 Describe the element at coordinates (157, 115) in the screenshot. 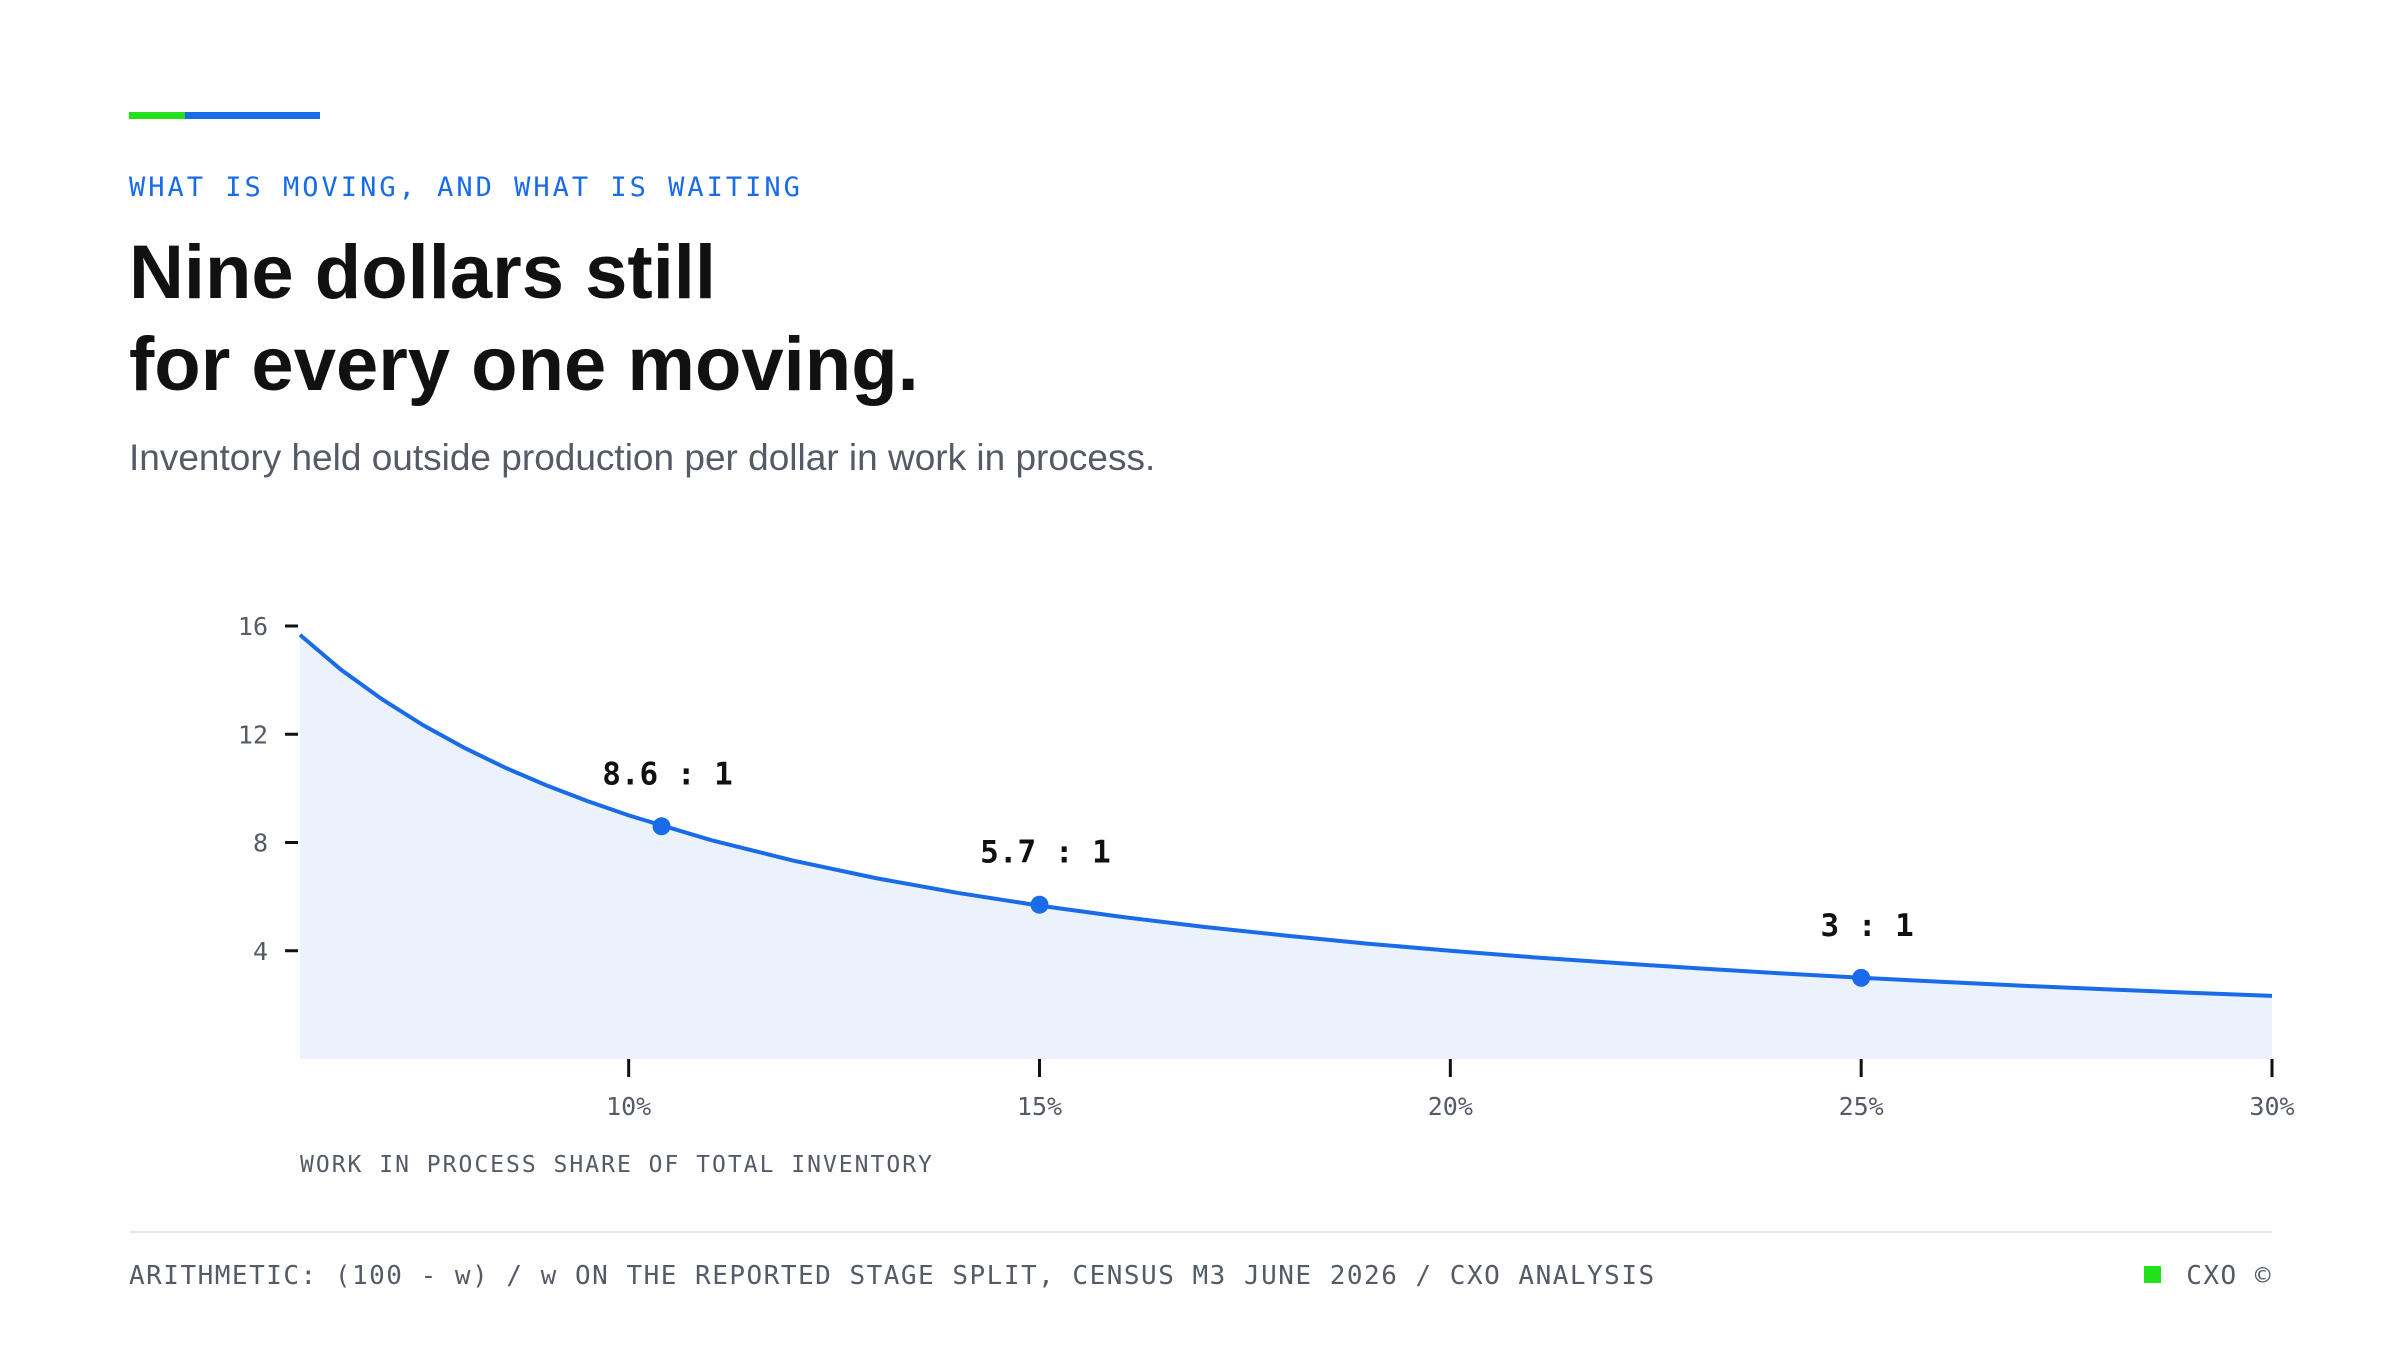

I see `accent-green` at that location.